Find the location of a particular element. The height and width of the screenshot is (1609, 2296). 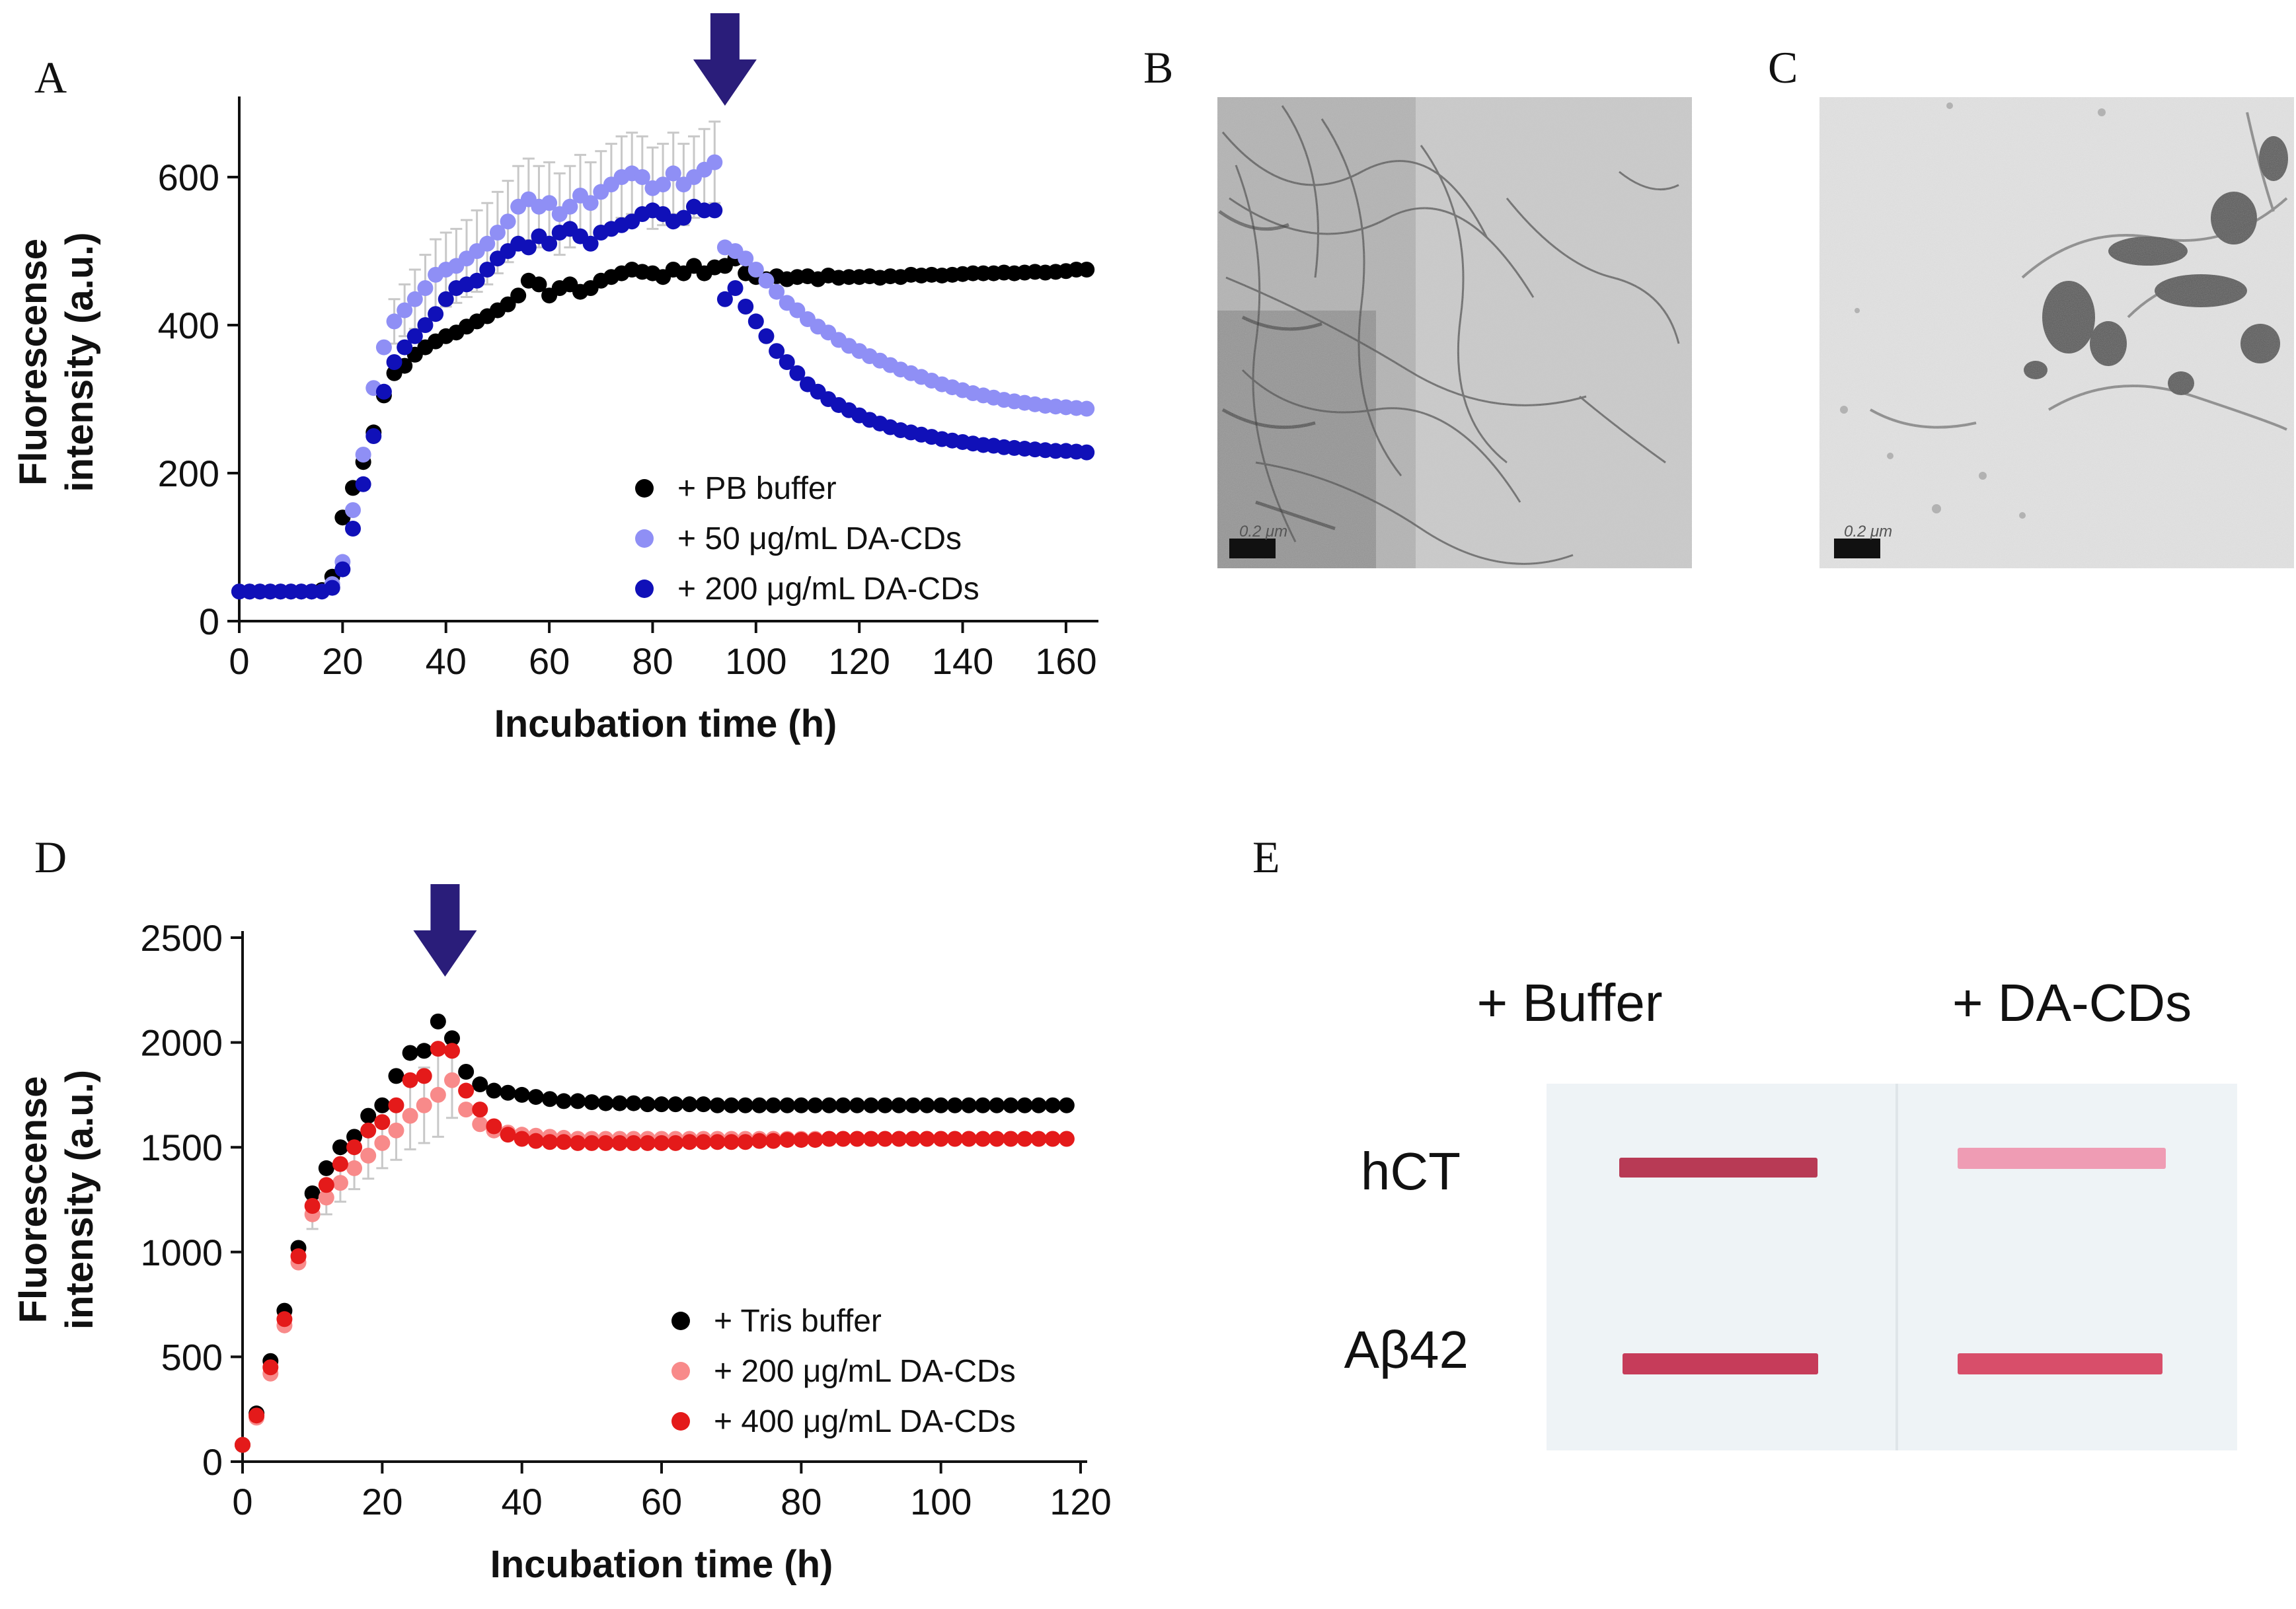

panel-letter-b: B is located at coordinates (1158, 67).